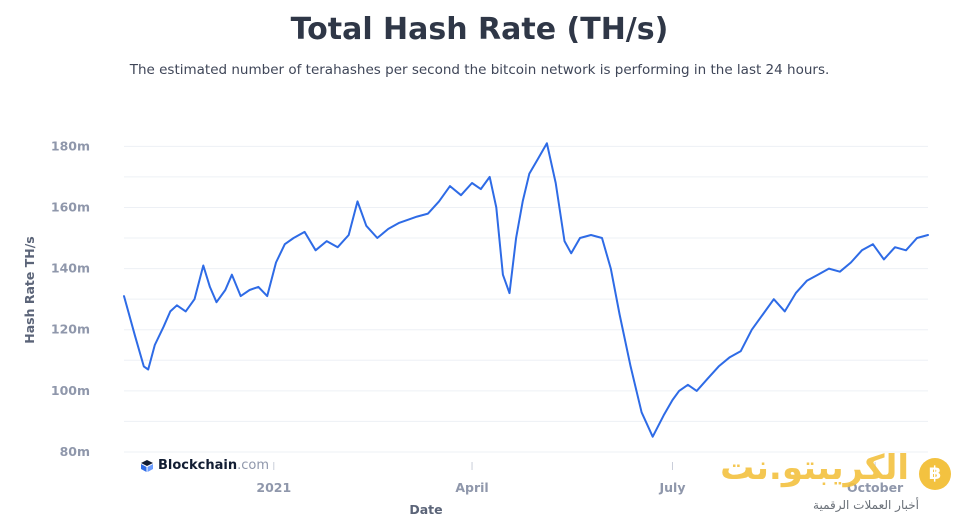  Describe the element at coordinates (471, 487) in the screenshot. I see `x-tick-label: April` at that location.